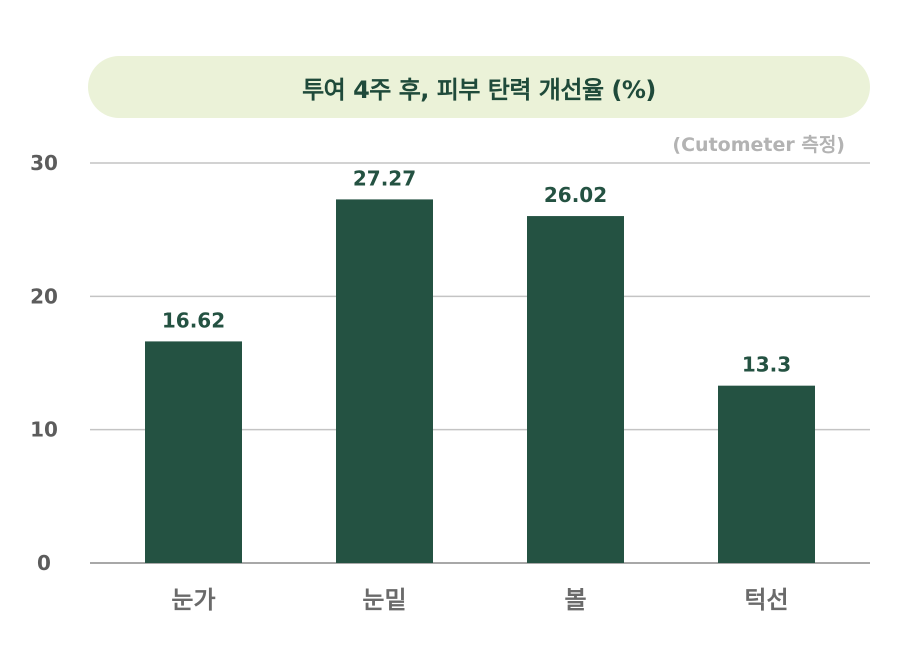  What do you see at coordinates (44, 163) in the screenshot?
I see `y-tick-label: 30` at bounding box center [44, 163].